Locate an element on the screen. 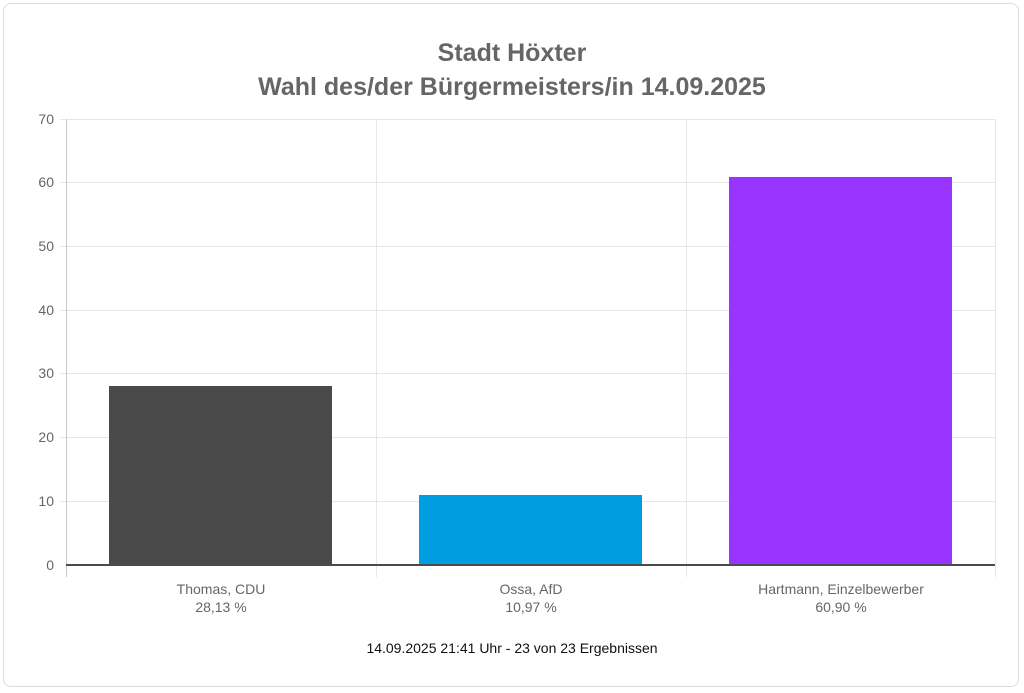 The width and height of the screenshot is (1024, 693). y-tick-label: 70 is located at coordinates (46, 119).